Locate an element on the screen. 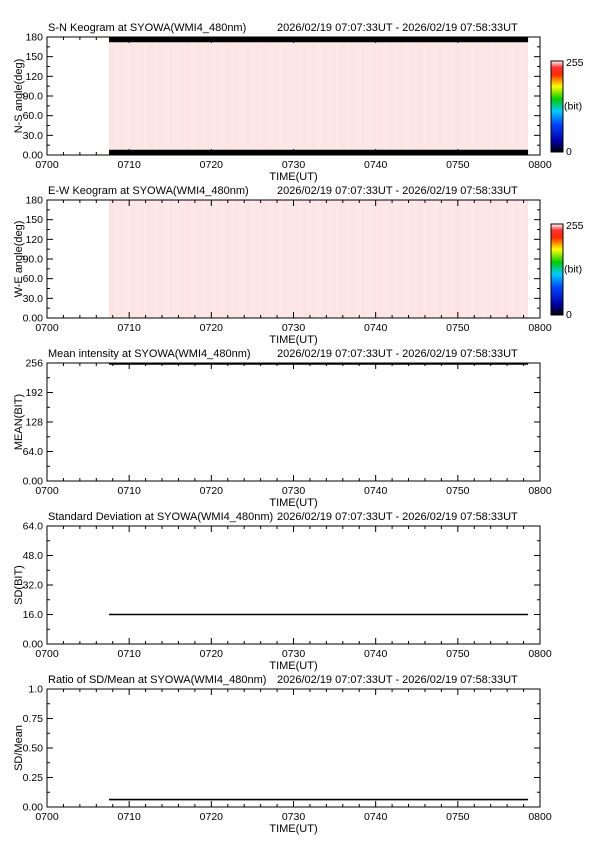  y-tick-label: 0.75 is located at coordinates (33, 719).